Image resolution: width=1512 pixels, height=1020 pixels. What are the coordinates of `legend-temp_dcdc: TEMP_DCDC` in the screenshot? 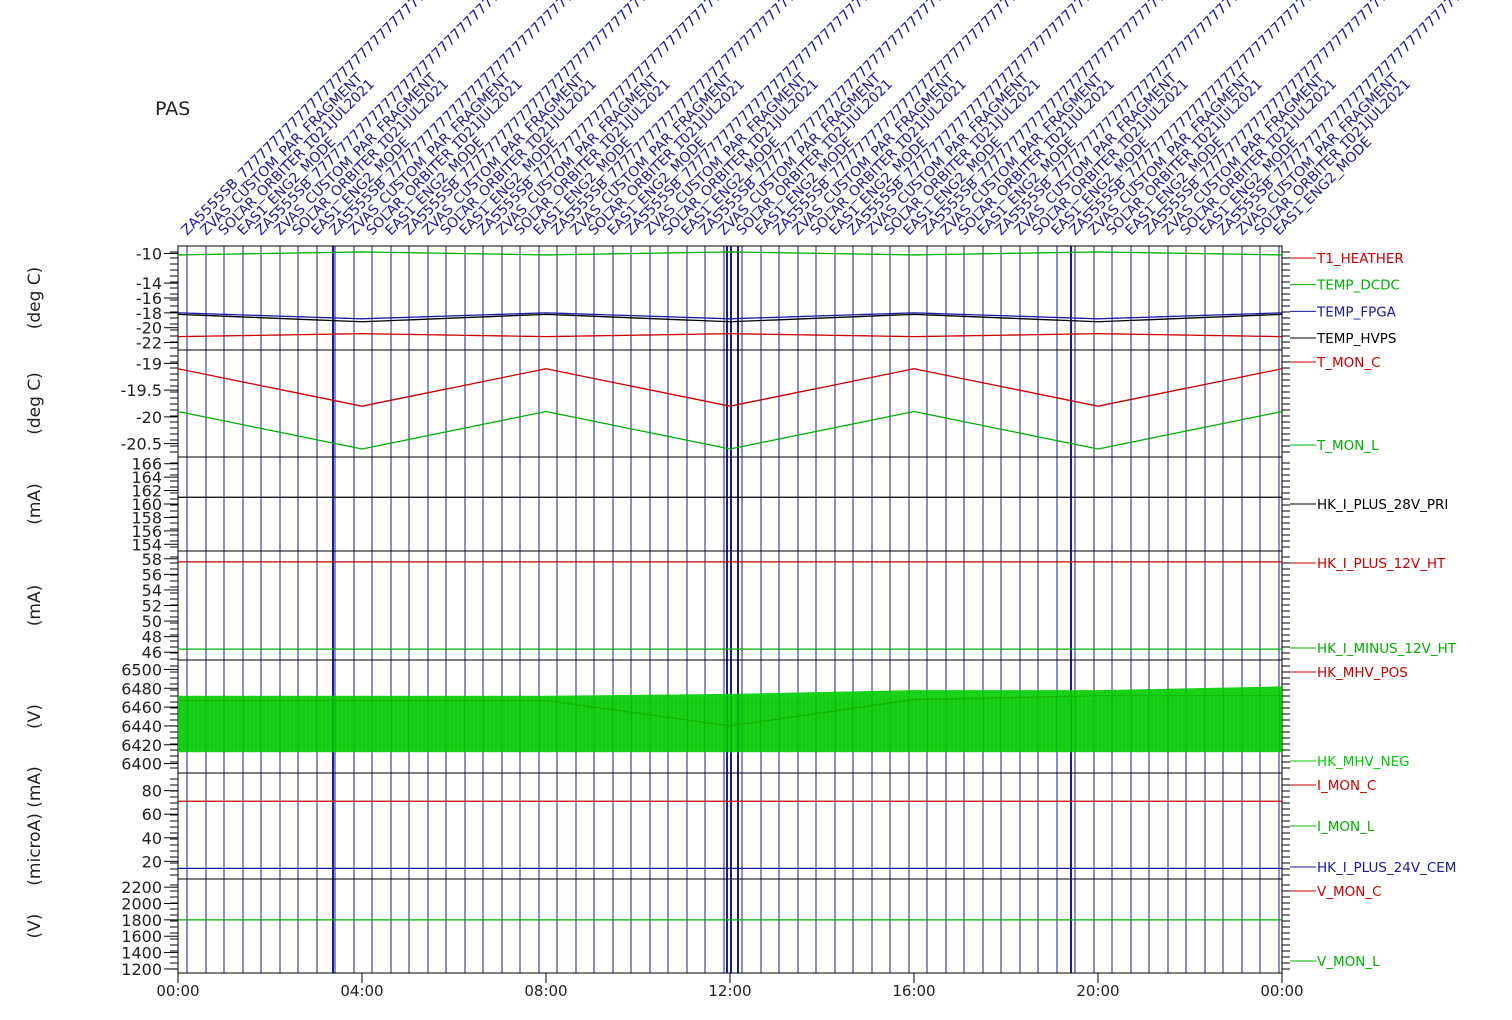 It's located at (1358, 286).